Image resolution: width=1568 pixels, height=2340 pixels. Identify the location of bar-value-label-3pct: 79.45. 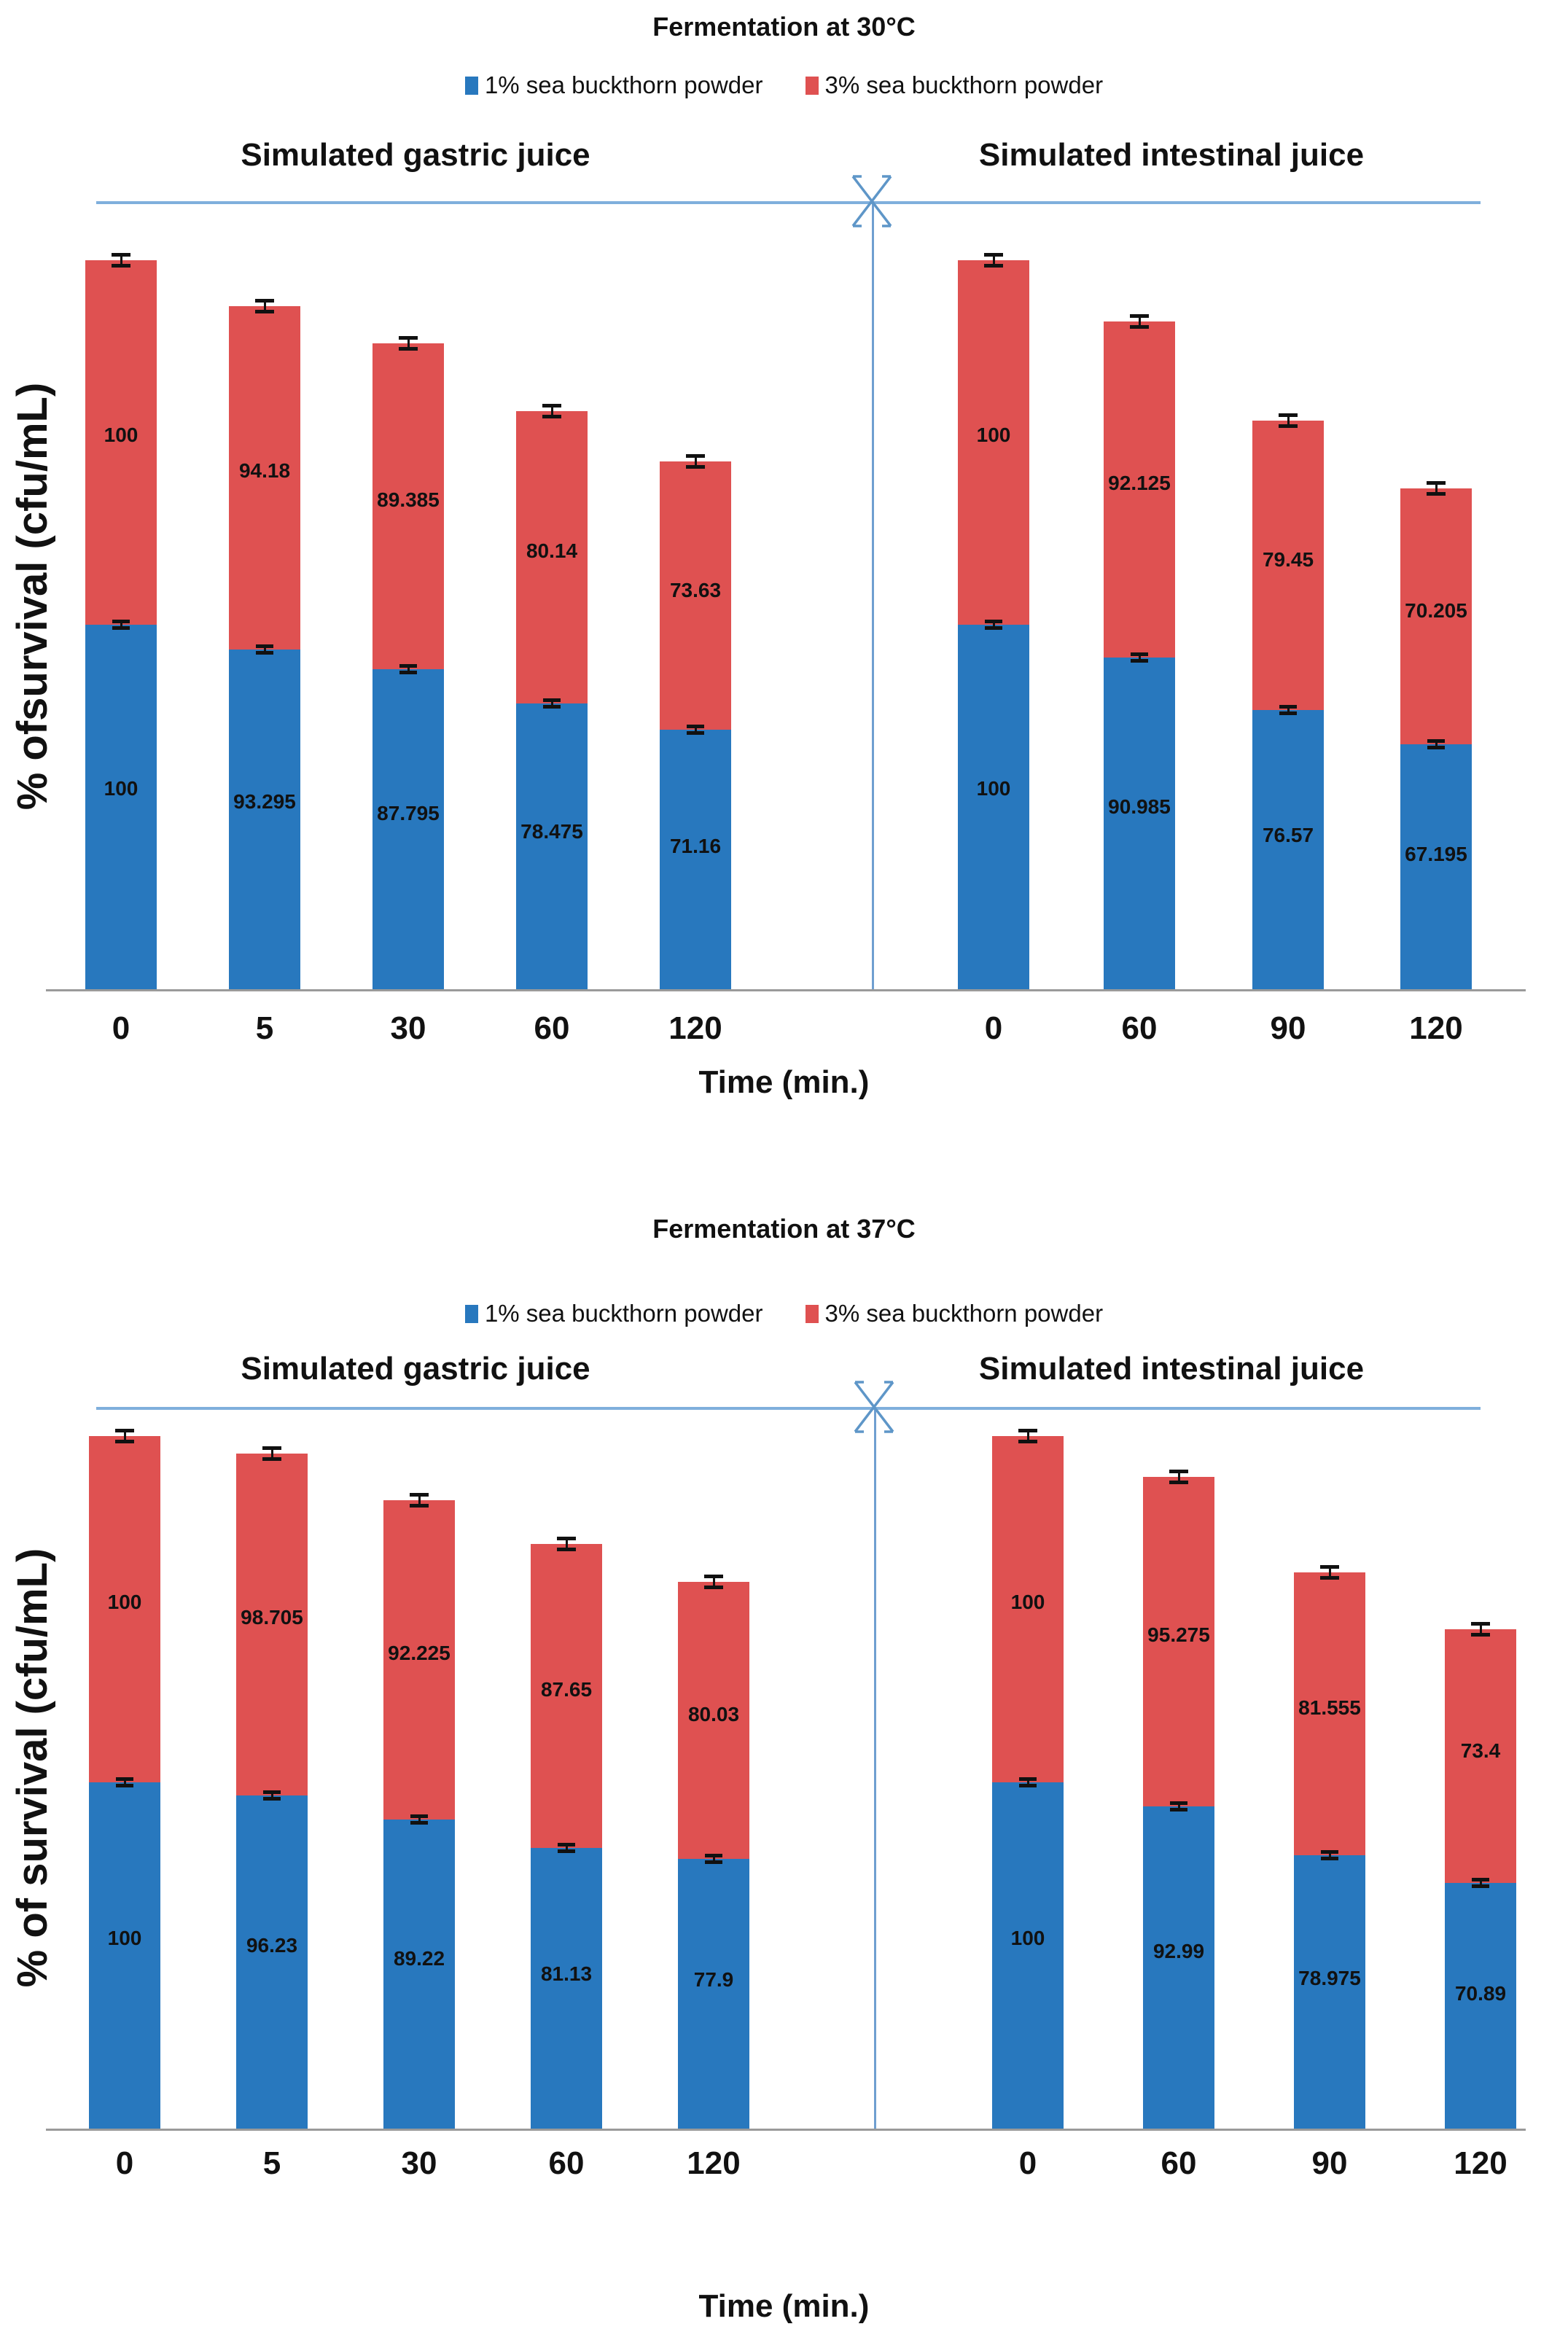
(1288, 559).